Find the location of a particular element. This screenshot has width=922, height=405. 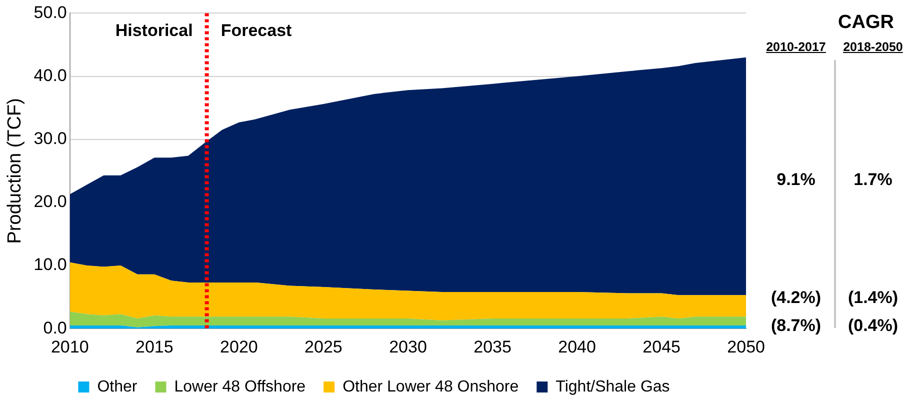

text: 2018-2050 is located at coordinates (873, 47).